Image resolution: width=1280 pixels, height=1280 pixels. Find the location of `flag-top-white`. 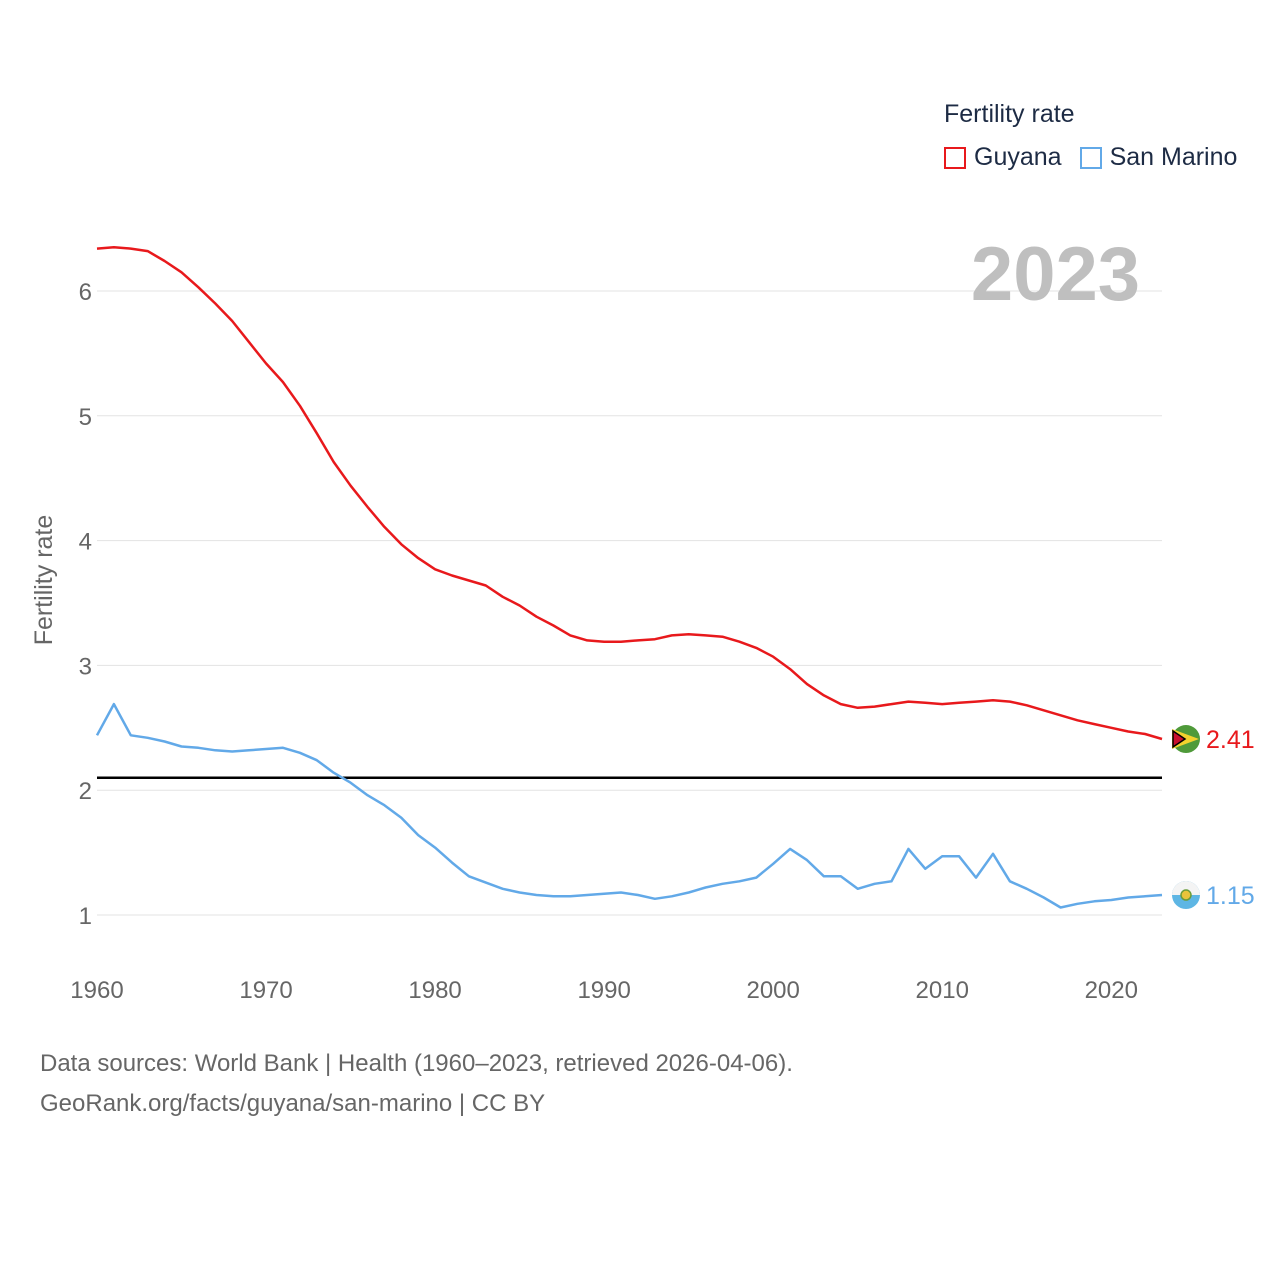

flag-top-white is located at coordinates (1186, 888).